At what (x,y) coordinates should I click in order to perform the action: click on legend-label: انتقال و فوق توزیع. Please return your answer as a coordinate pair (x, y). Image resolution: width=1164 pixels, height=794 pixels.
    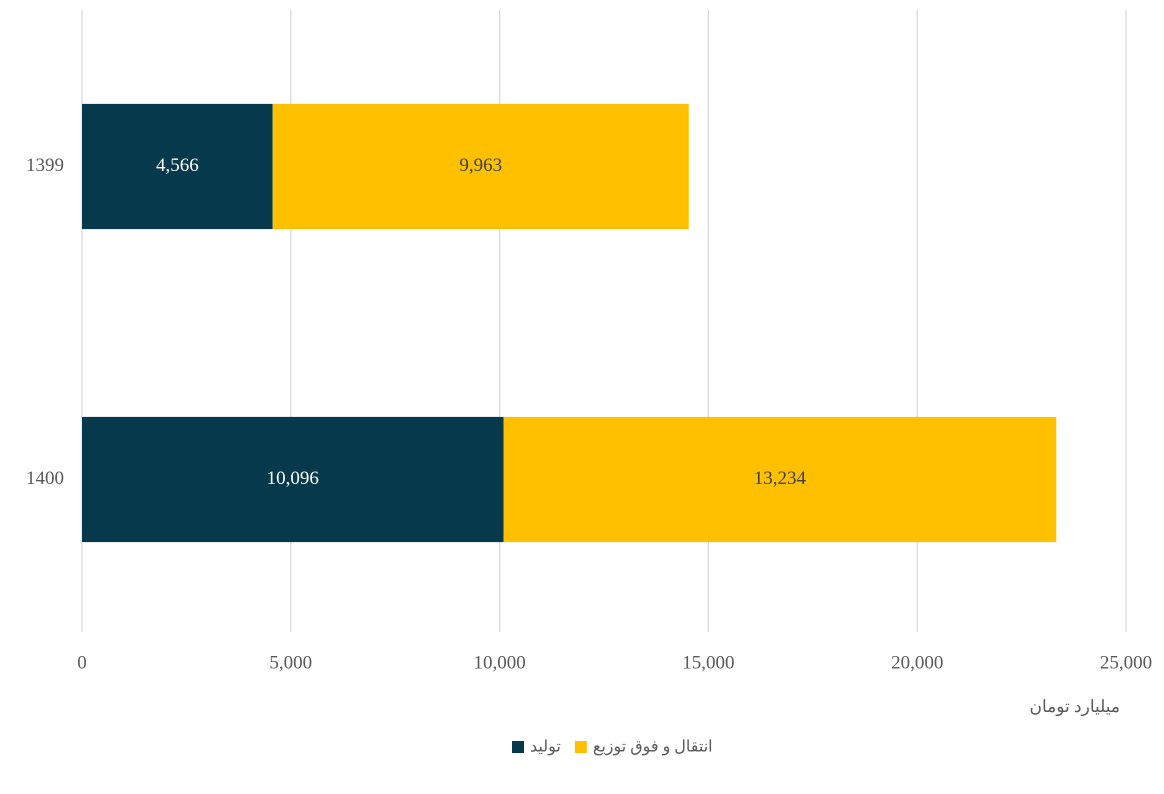
    Looking at the image, I should click on (653, 747).